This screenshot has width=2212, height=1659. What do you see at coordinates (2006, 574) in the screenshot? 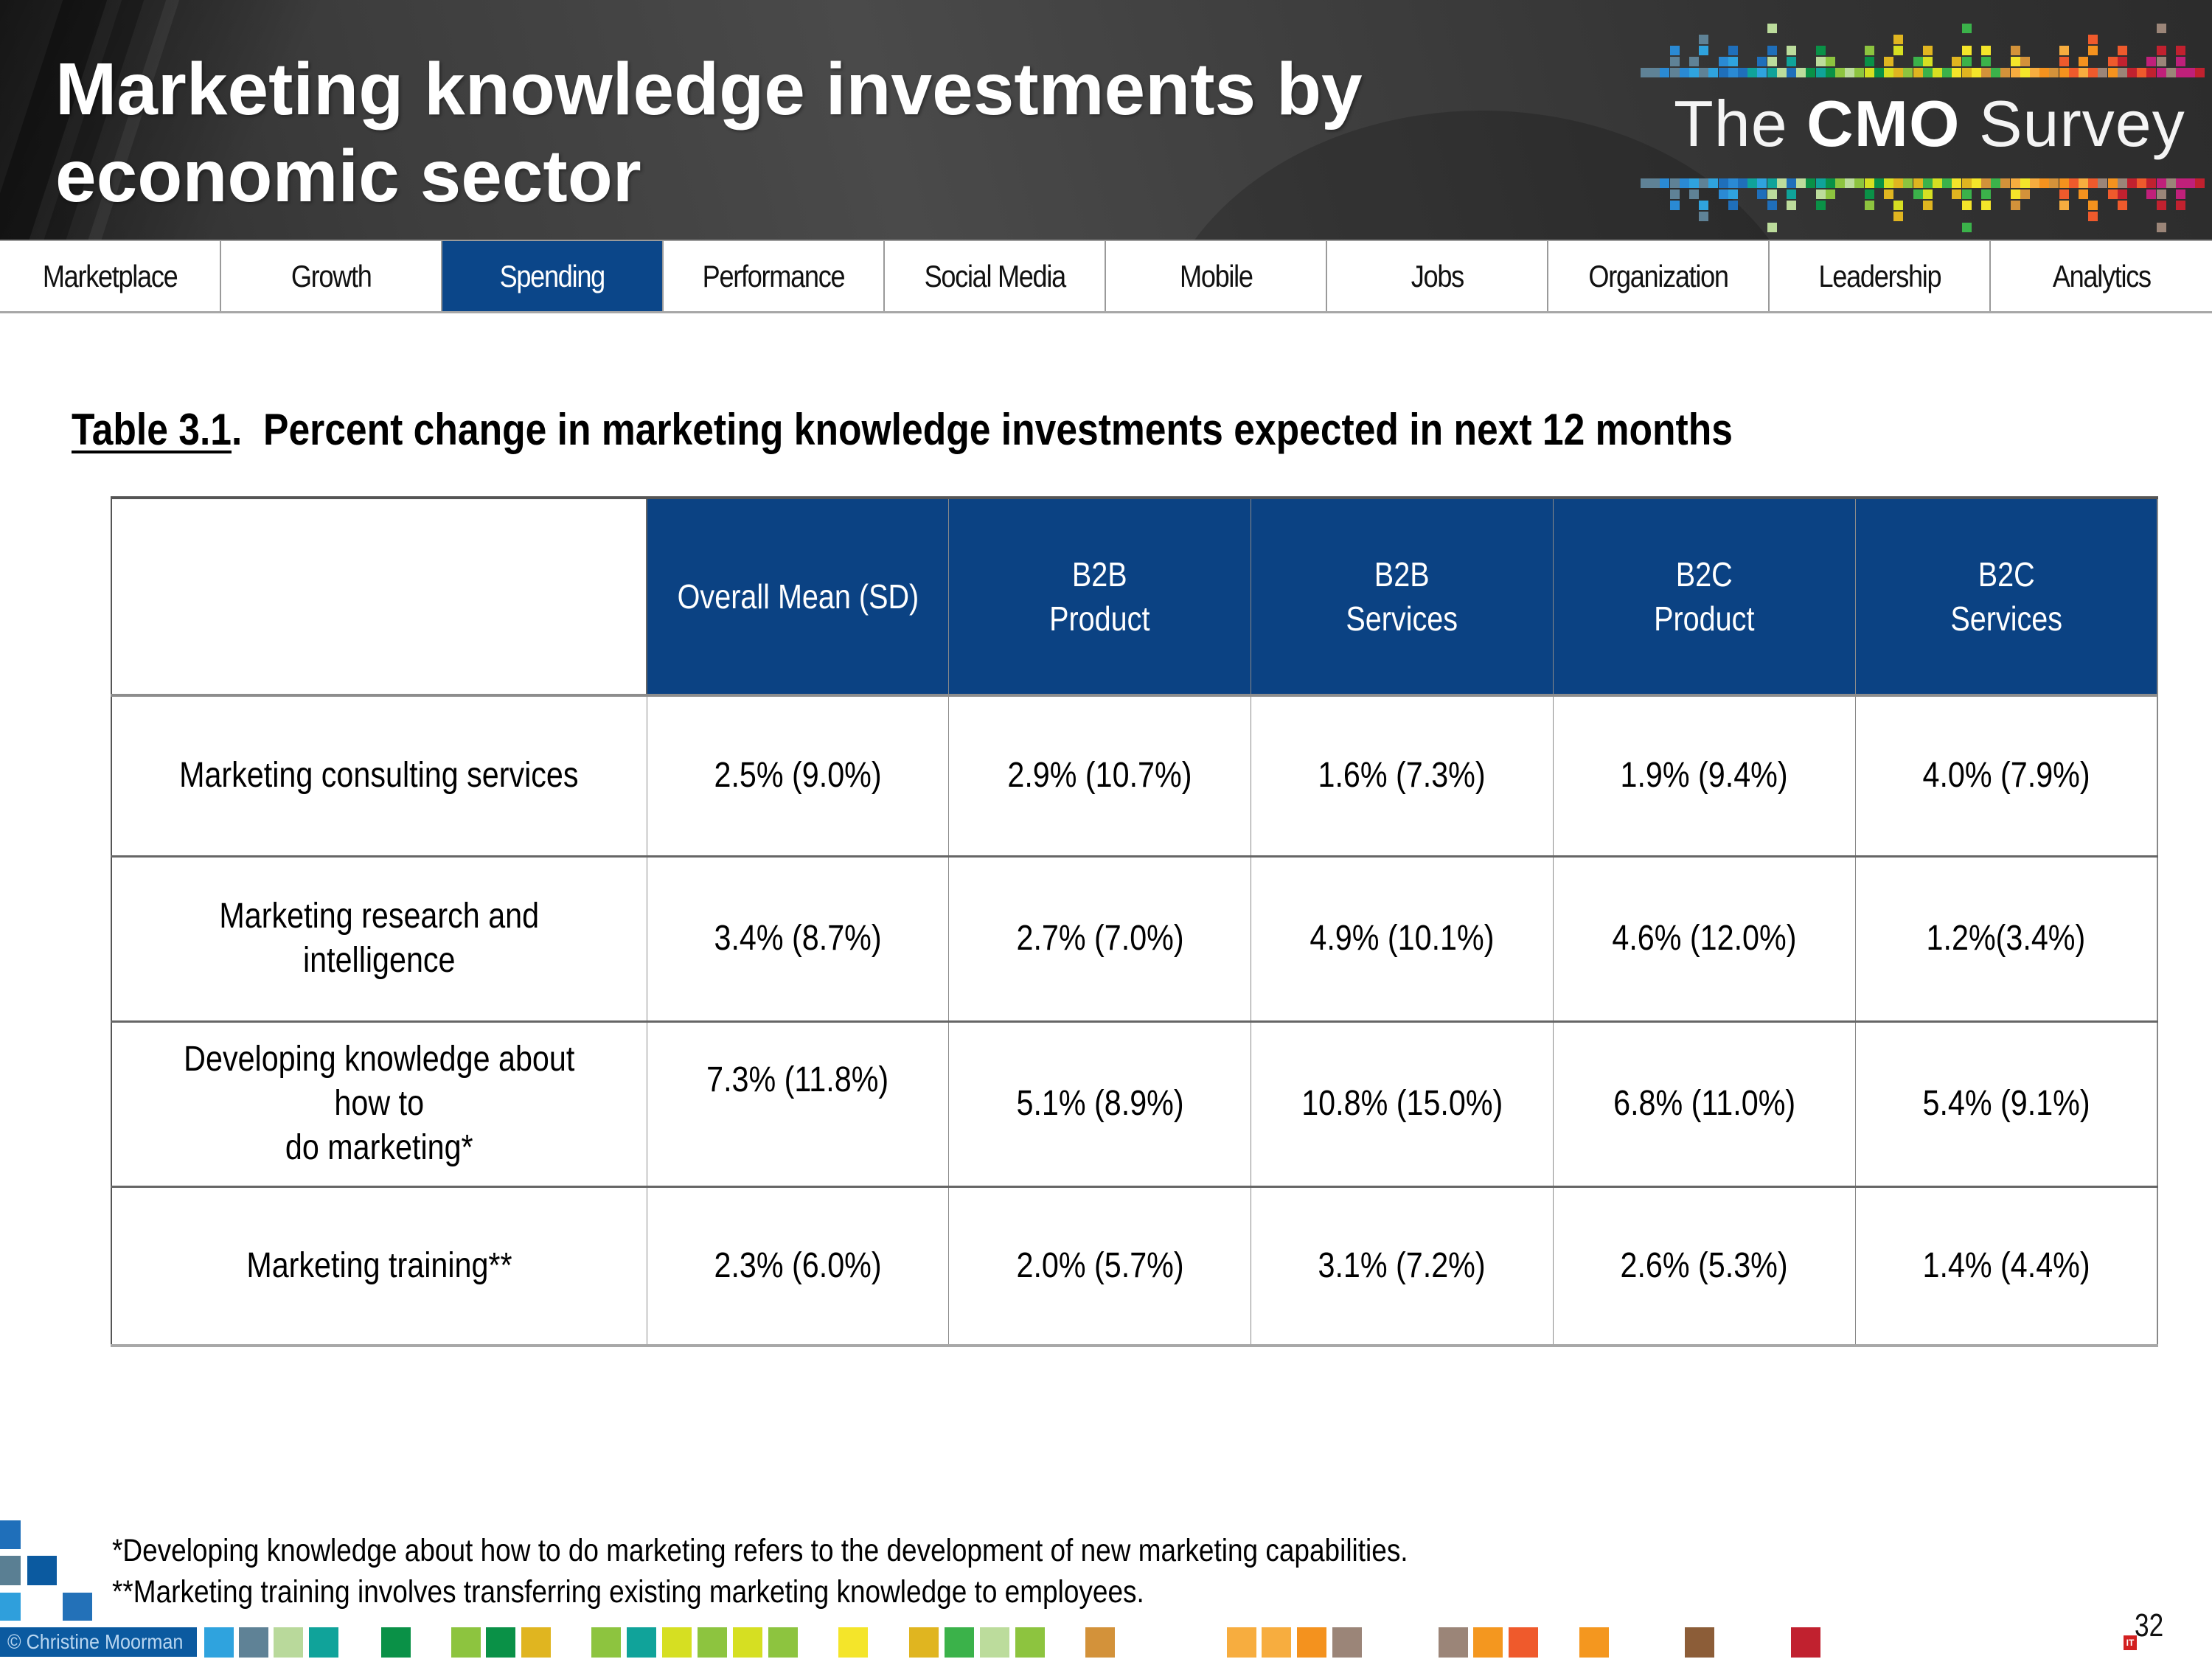
I see `column-header-line-1: B2C` at bounding box center [2006, 574].